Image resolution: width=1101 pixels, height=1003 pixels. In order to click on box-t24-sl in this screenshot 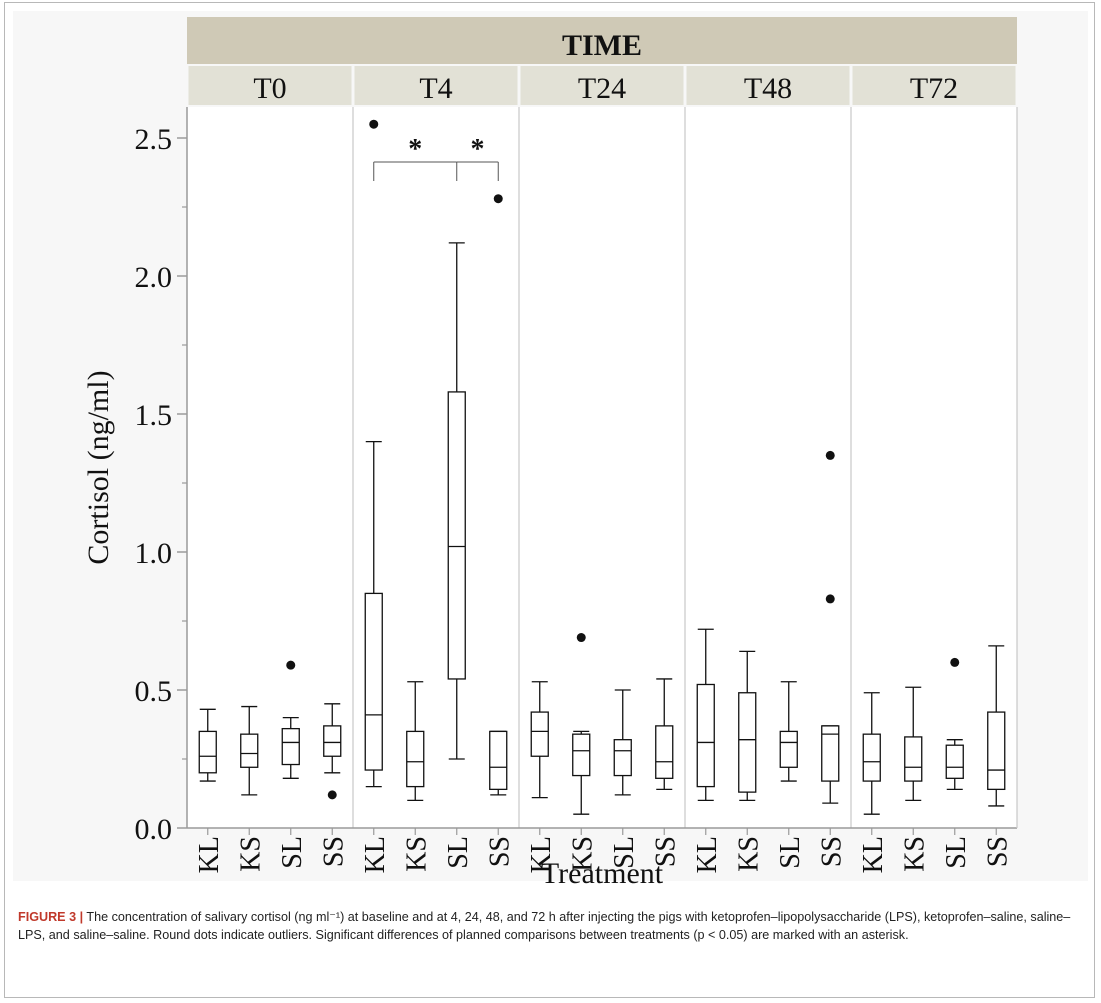, I will do `click(622, 742)`.